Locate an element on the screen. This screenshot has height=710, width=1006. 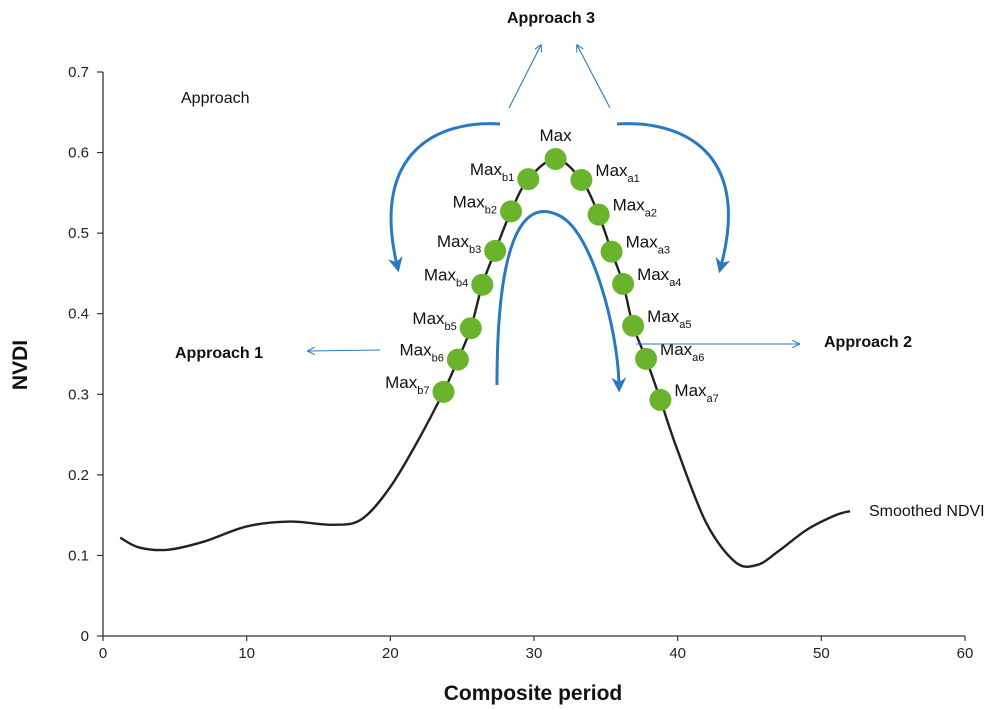
max-point-label-a5: Maxa5 is located at coordinates (669, 319).